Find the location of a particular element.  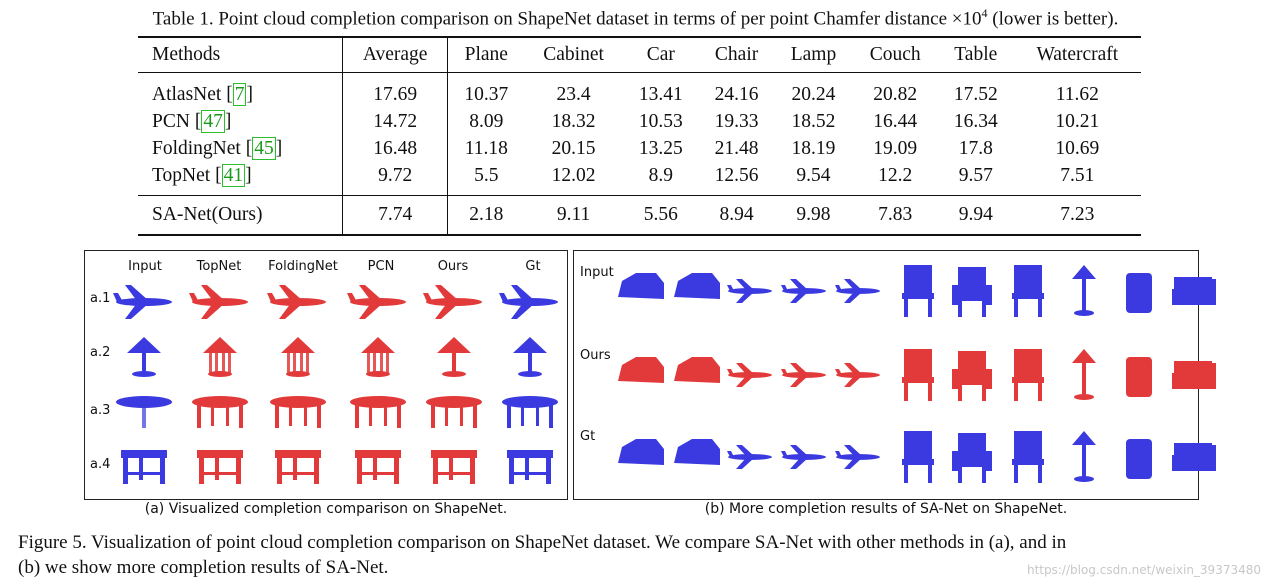

cell-value: 18.52 is located at coordinates (813, 121).